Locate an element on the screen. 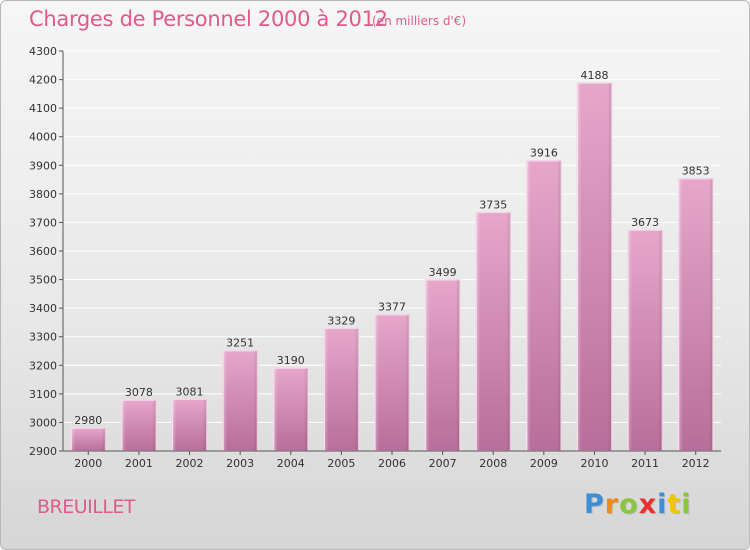 The image size is (750, 550). bar-group: 3081 is located at coordinates (189, 418).